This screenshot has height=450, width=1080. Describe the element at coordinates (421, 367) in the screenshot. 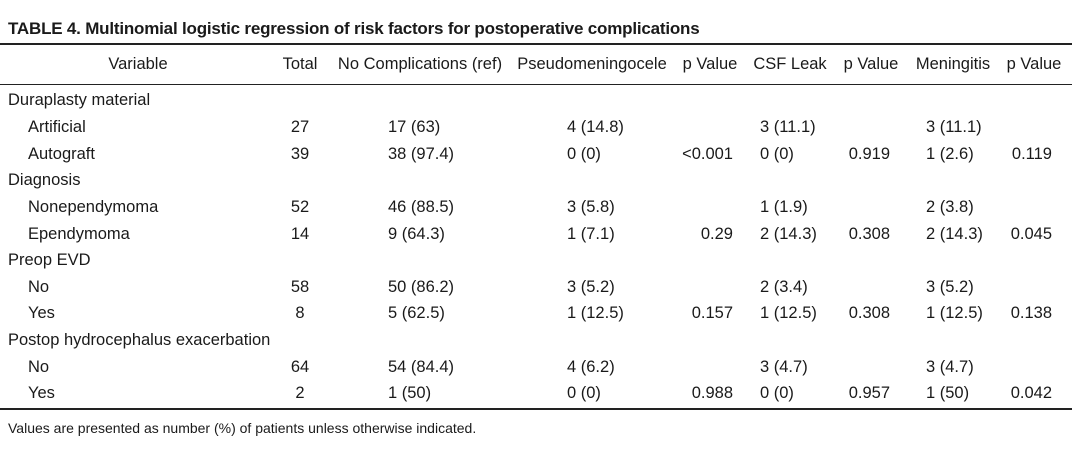

I see `cell-no-complications: 54 (84.4)` at that location.